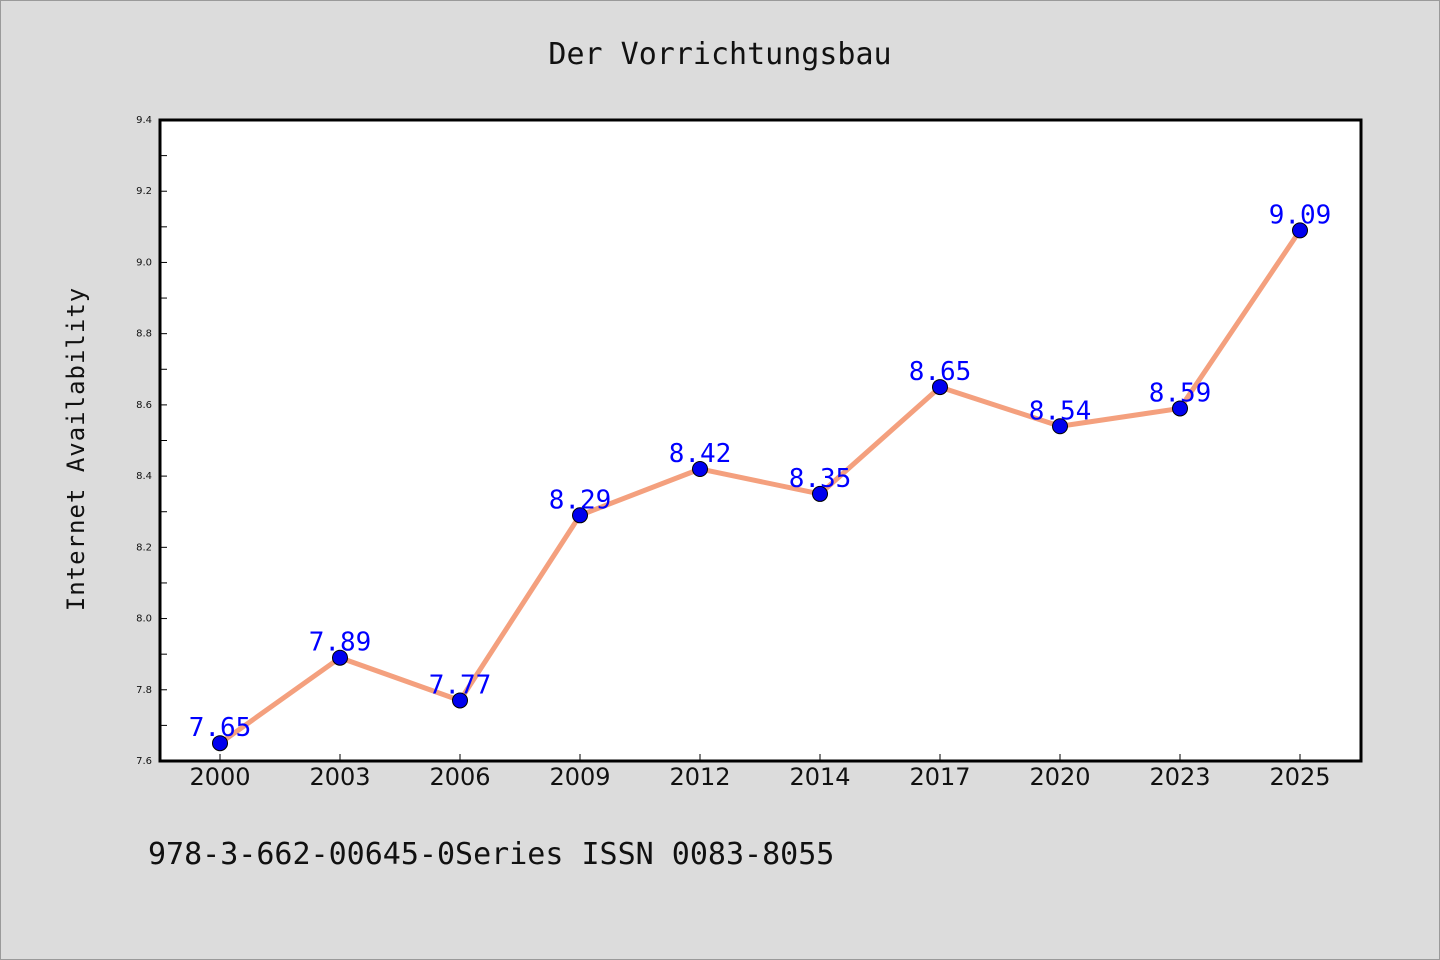 This screenshot has width=1440, height=960. Describe the element at coordinates (579, 777) in the screenshot. I see `x-tick-label: 2009` at that location.